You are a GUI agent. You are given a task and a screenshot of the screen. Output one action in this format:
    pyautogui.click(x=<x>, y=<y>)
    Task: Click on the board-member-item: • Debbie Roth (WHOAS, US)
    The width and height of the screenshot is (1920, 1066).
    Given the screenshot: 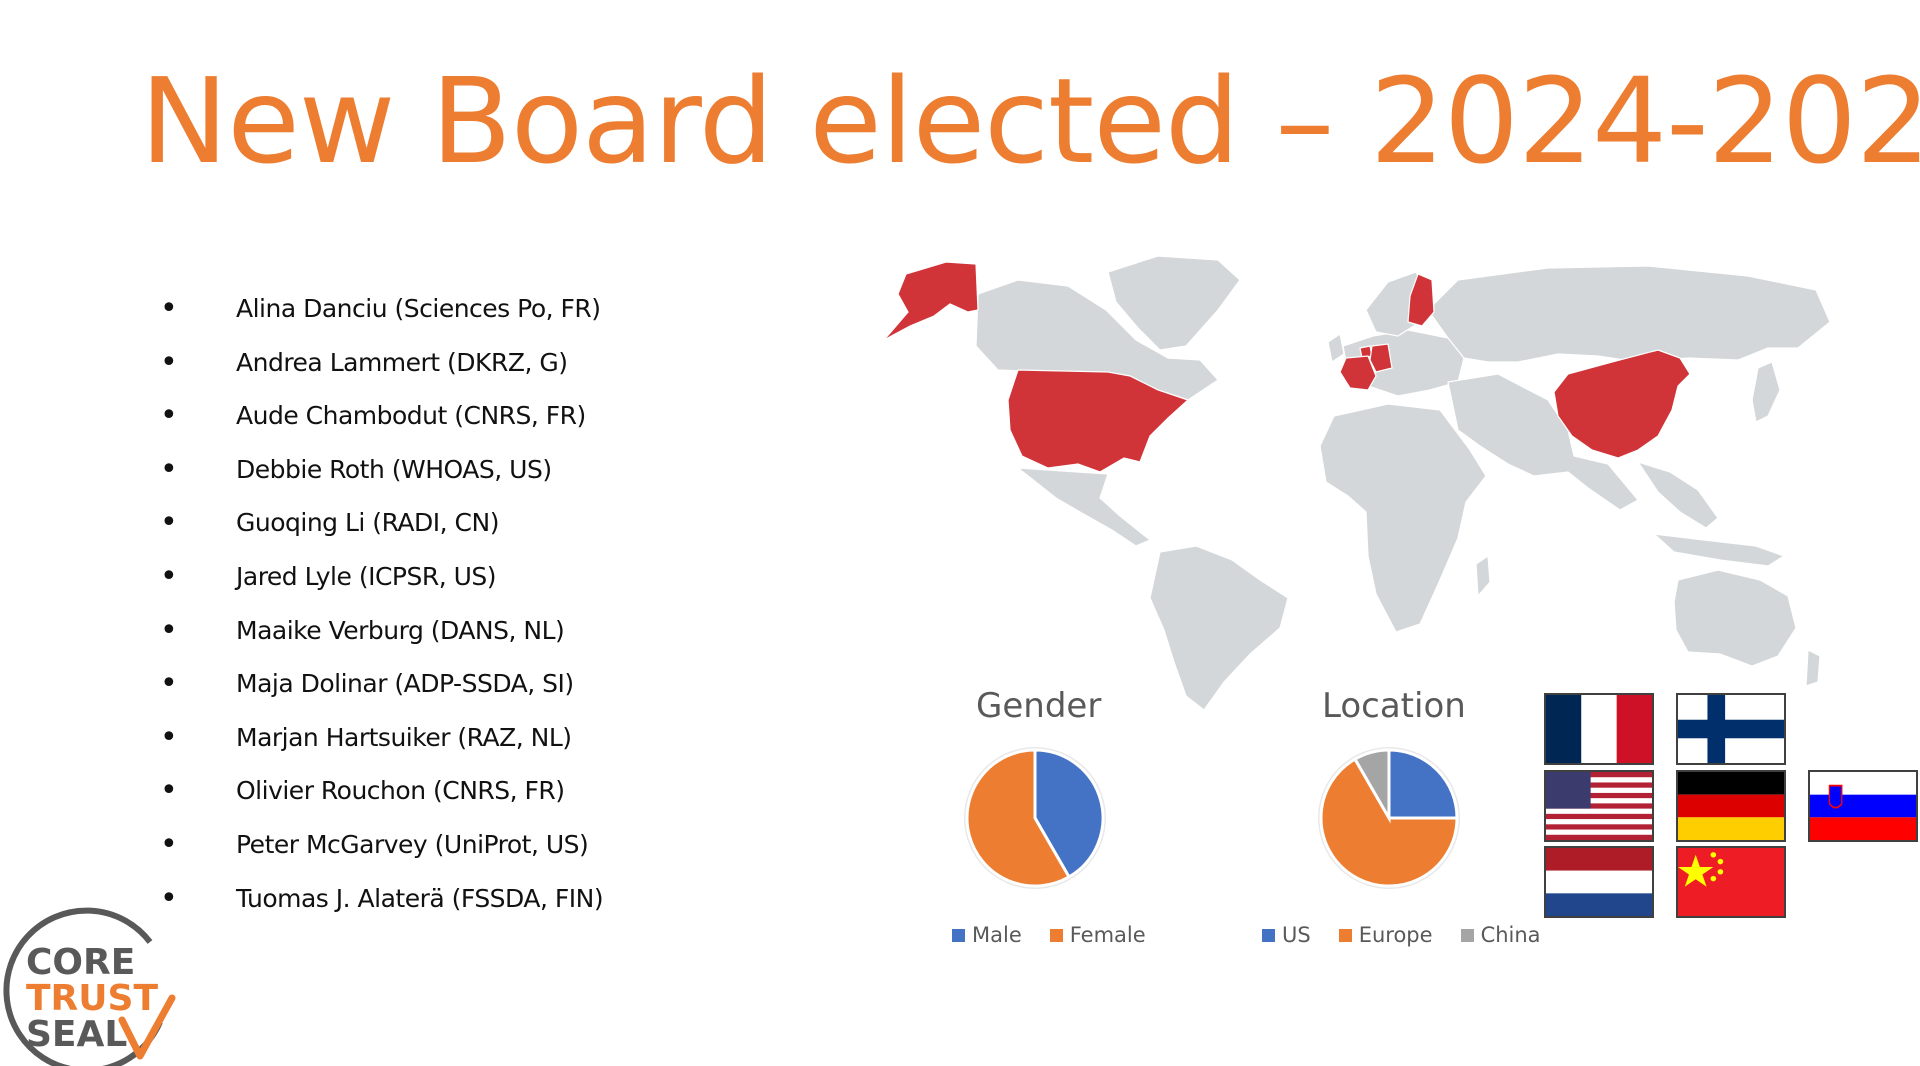 What is the action you would take?
    pyautogui.click(x=381, y=472)
    